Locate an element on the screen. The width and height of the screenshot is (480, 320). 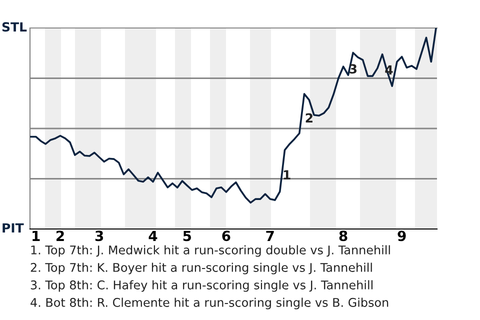
x-tick-label: 9 is located at coordinates (402, 236).